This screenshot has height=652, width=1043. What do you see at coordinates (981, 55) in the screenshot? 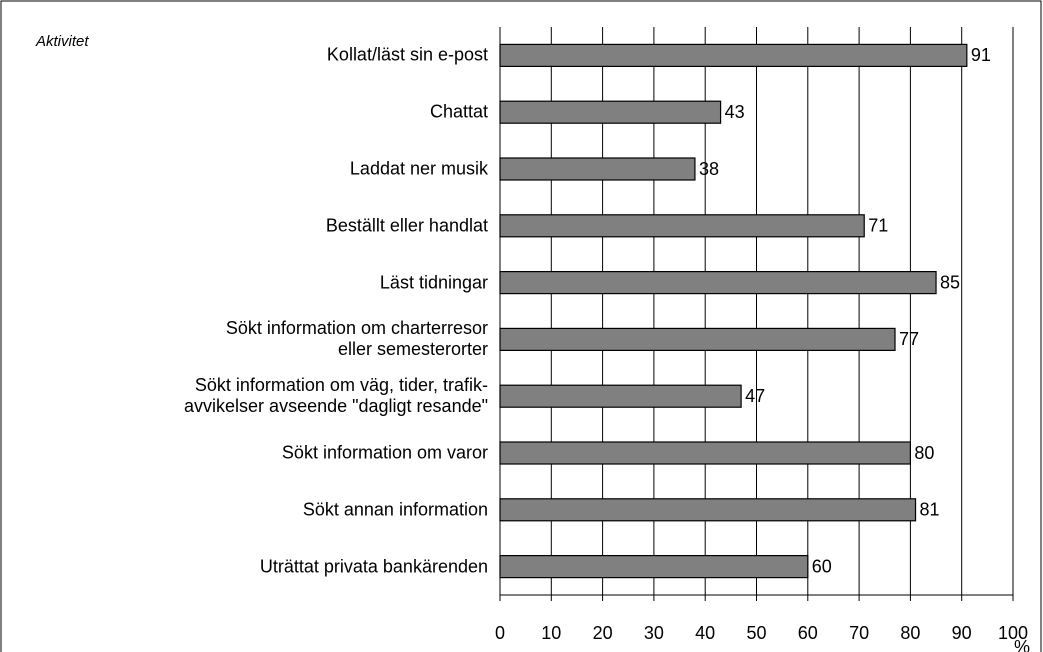
I see `value-label: 91` at bounding box center [981, 55].